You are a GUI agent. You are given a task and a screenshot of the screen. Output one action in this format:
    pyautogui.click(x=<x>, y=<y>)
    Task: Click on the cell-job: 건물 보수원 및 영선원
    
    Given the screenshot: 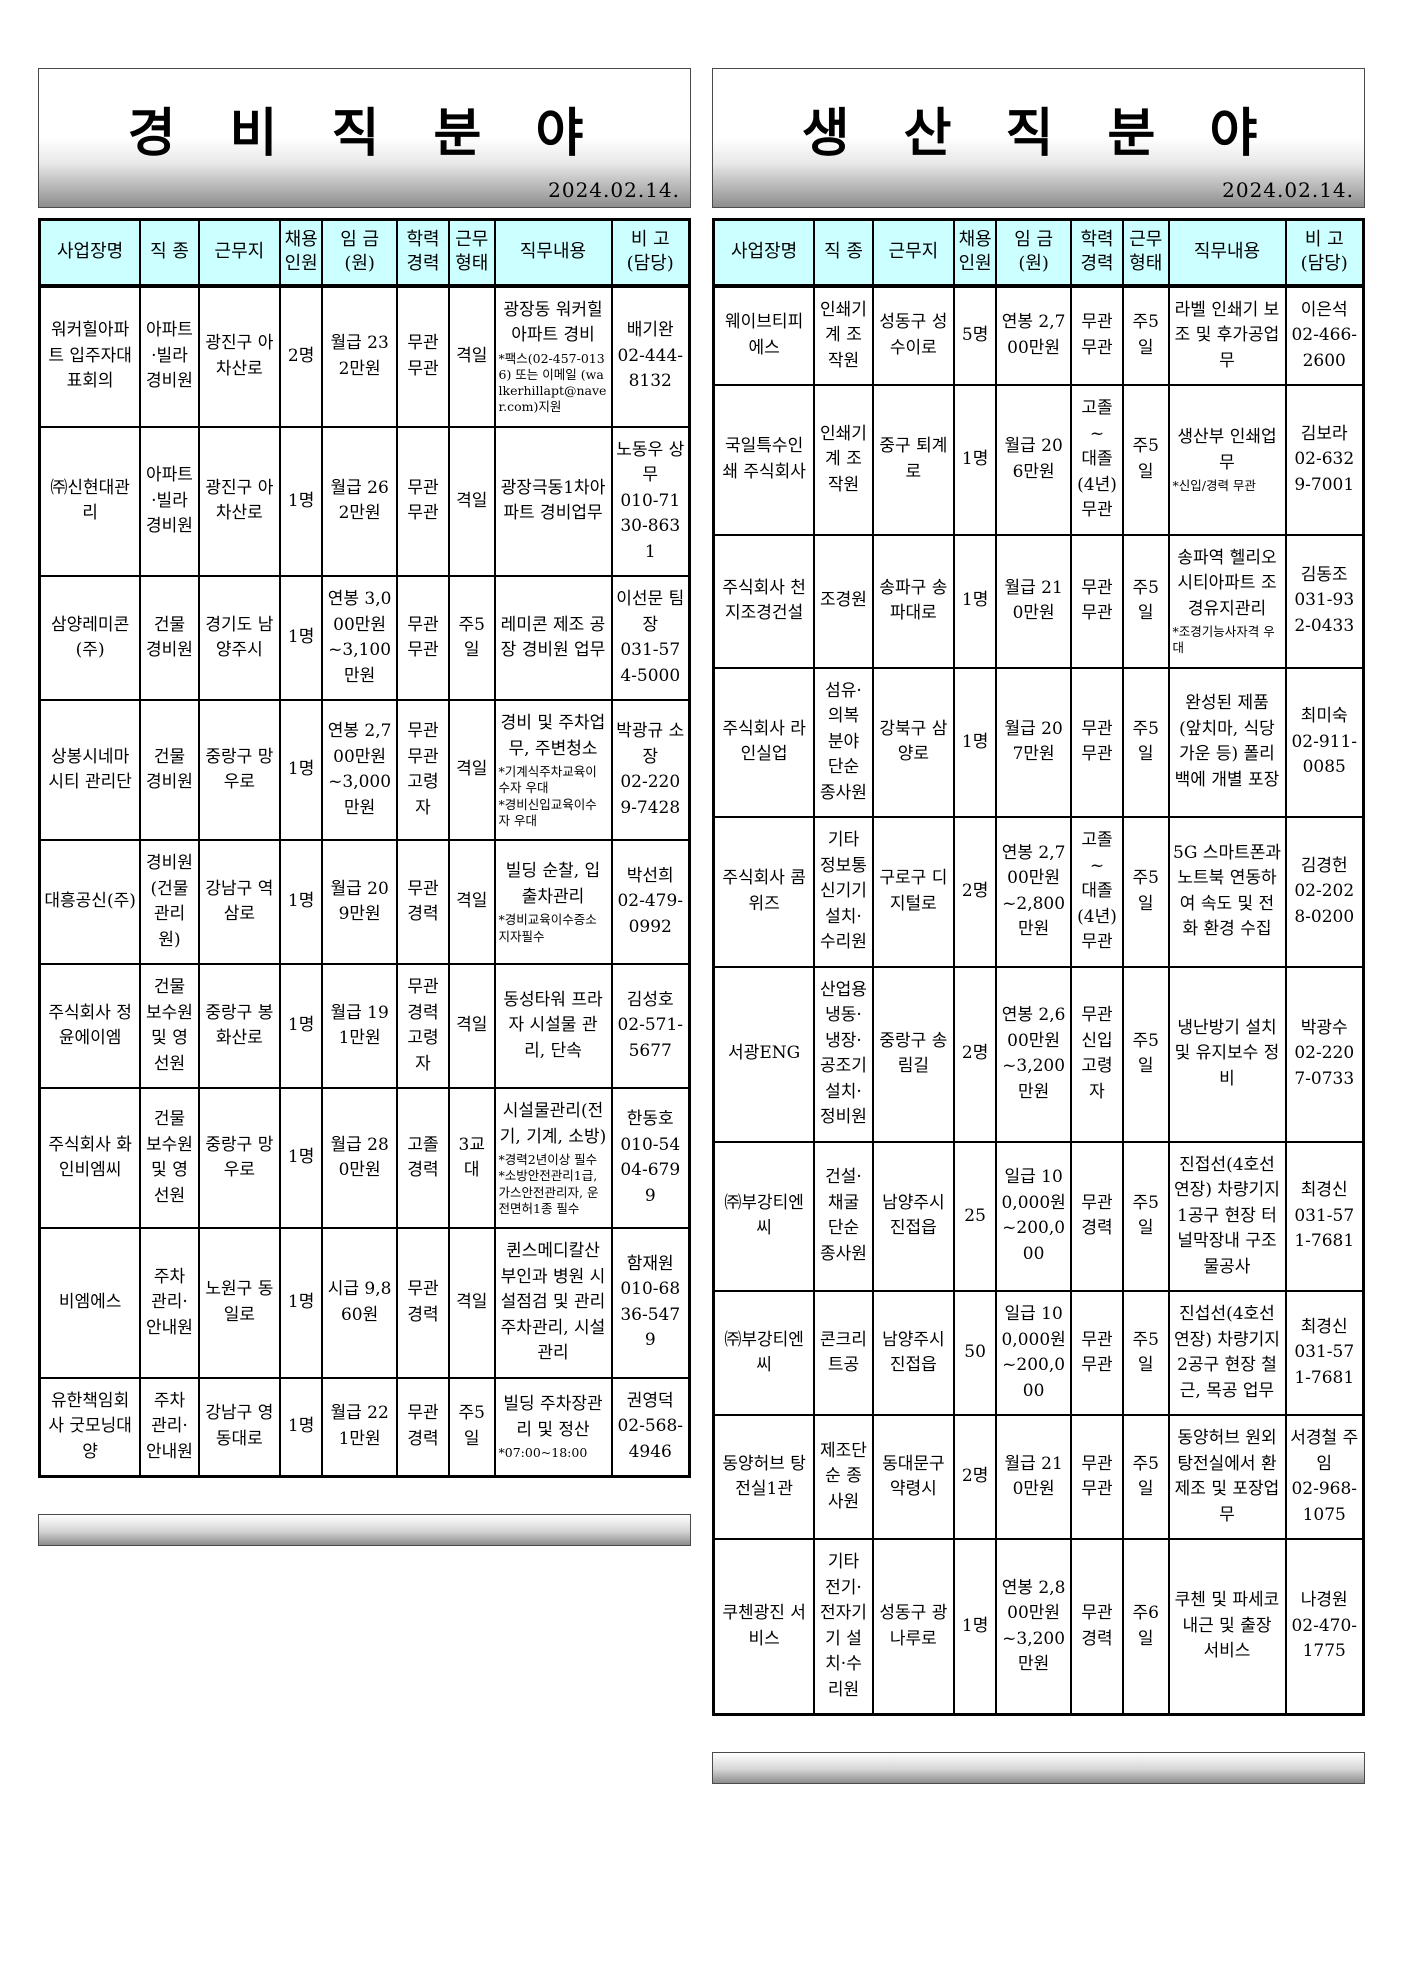 What is the action you would take?
    pyautogui.click(x=169, y=1026)
    